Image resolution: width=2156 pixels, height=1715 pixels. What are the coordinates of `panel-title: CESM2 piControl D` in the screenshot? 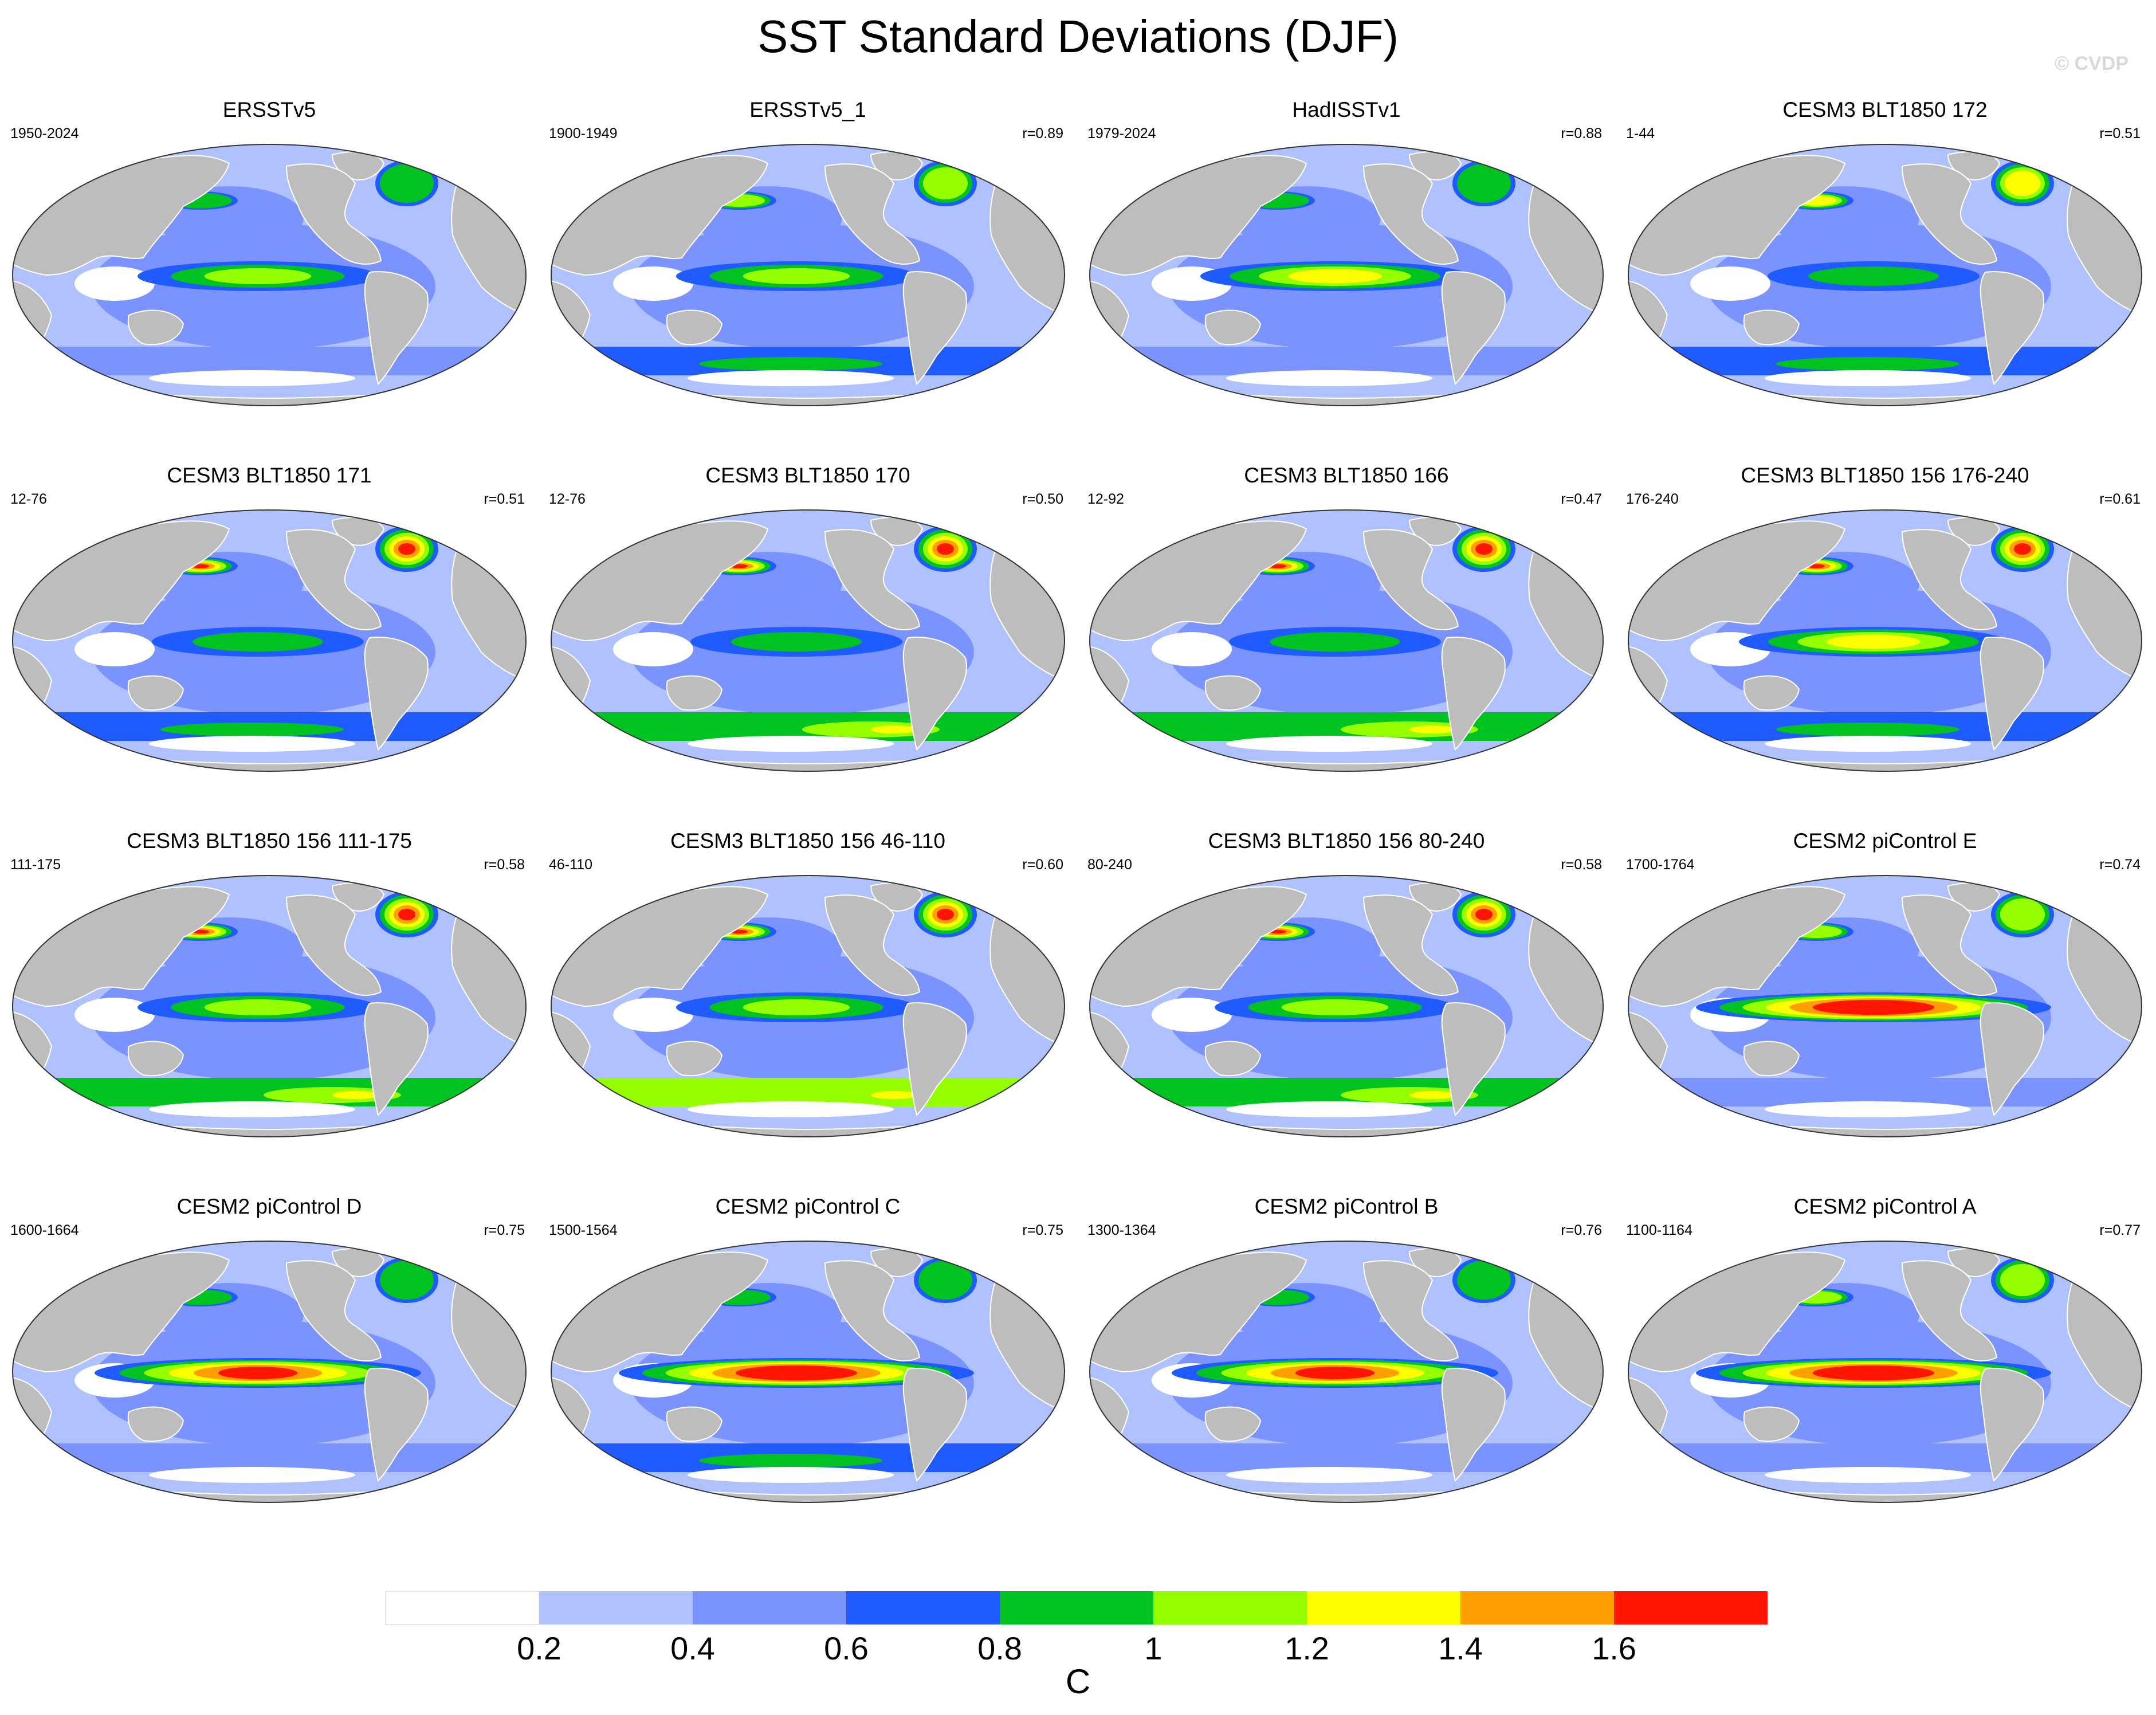 It's located at (269, 1206).